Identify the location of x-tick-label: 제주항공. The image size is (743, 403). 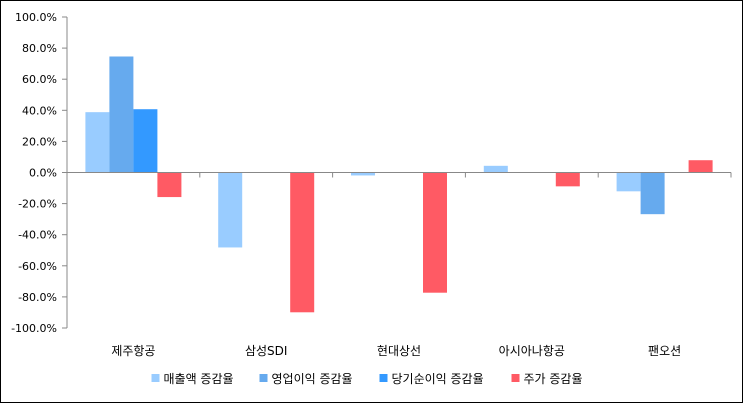
(133, 351).